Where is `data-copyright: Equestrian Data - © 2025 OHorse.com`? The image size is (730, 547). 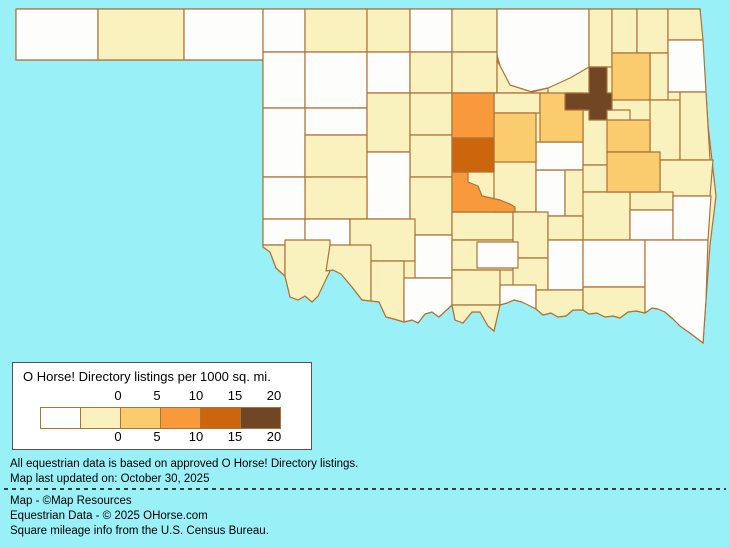 data-copyright: Equestrian Data - © 2025 OHorse.com is located at coordinates (109, 516).